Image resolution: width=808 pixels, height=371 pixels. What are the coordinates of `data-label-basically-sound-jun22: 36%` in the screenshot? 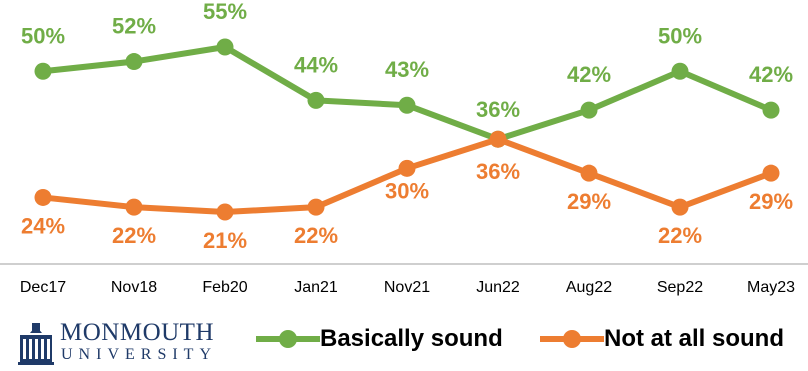 It's located at (498, 109).